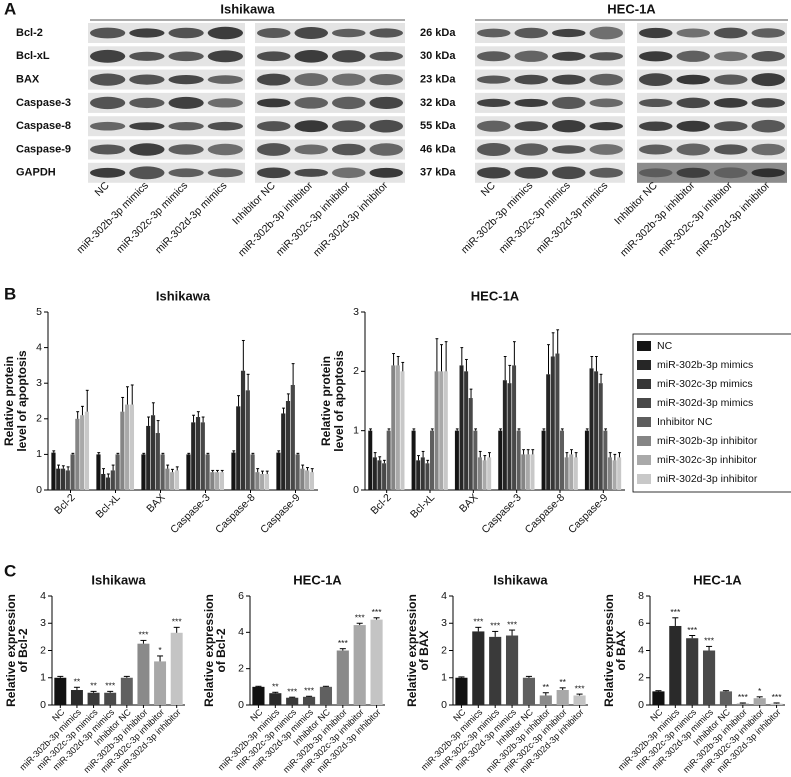 Image resolution: width=791 pixels, height=777 pixels. I want to click on legend-label: miR-302d-3p mimics, so click(705, 403).